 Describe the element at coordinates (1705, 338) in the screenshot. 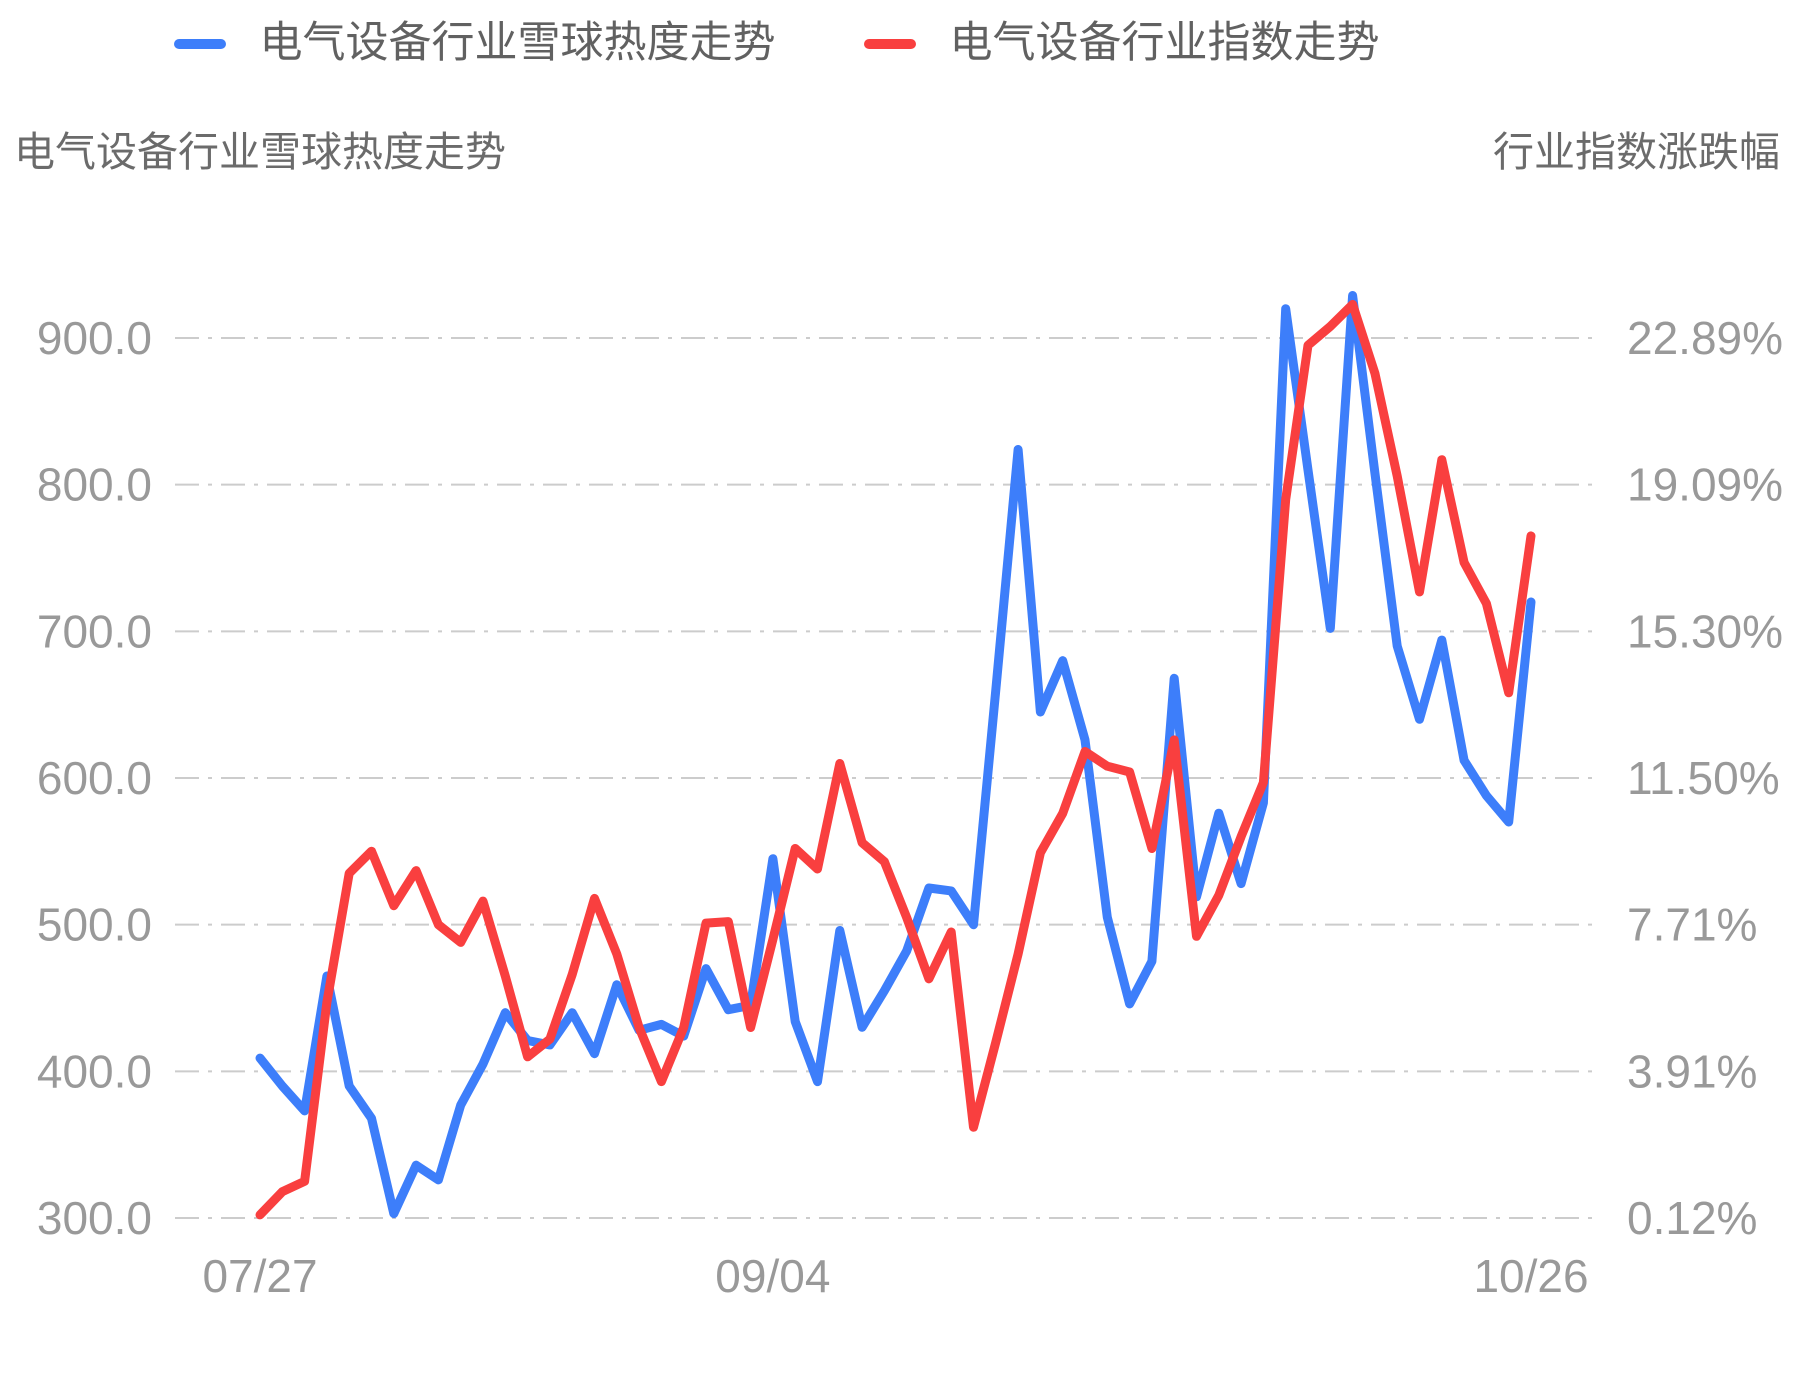

I see `right-axis-tick-label: 22.89%` at that location.